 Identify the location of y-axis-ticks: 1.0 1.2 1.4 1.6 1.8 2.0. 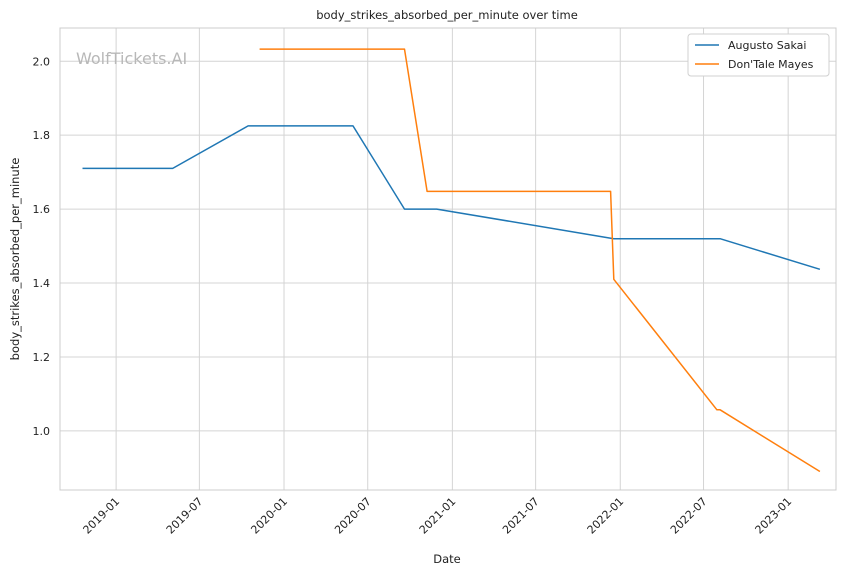
(42, 246).